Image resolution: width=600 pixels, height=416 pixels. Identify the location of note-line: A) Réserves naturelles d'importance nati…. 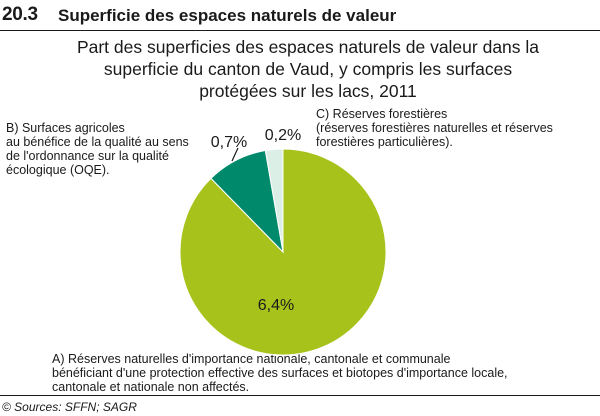
(251, 359).